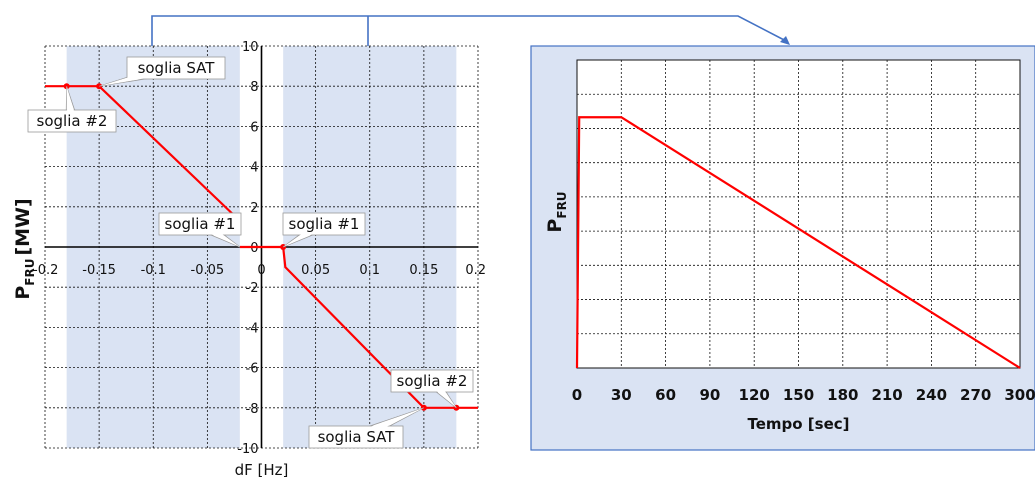  What do you see at coordinates (931, 395) in the screenshot?
I see `x-tick-label: 240` at bounding box center [931, 395].